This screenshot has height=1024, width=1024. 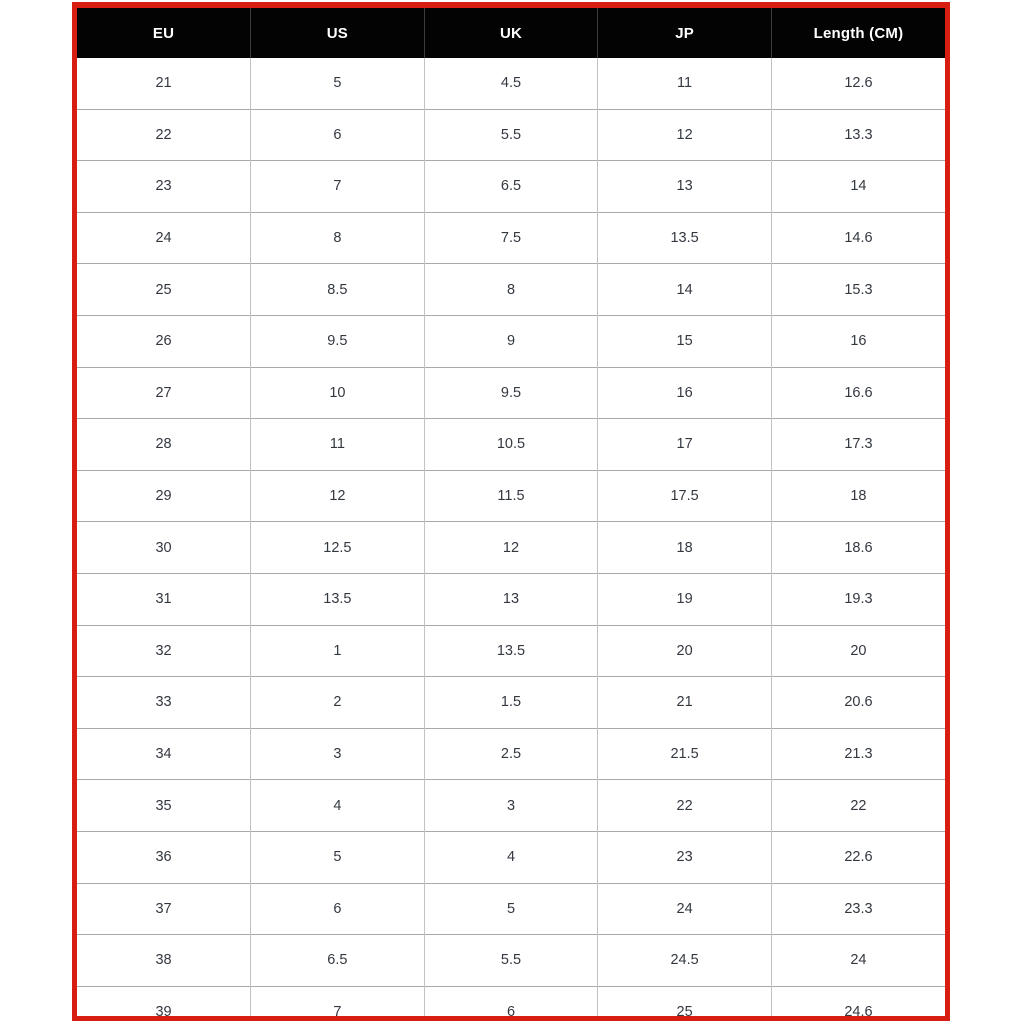 I want to click on table-row: 23 7 6.5 13 14, so click(x=511, y=186).